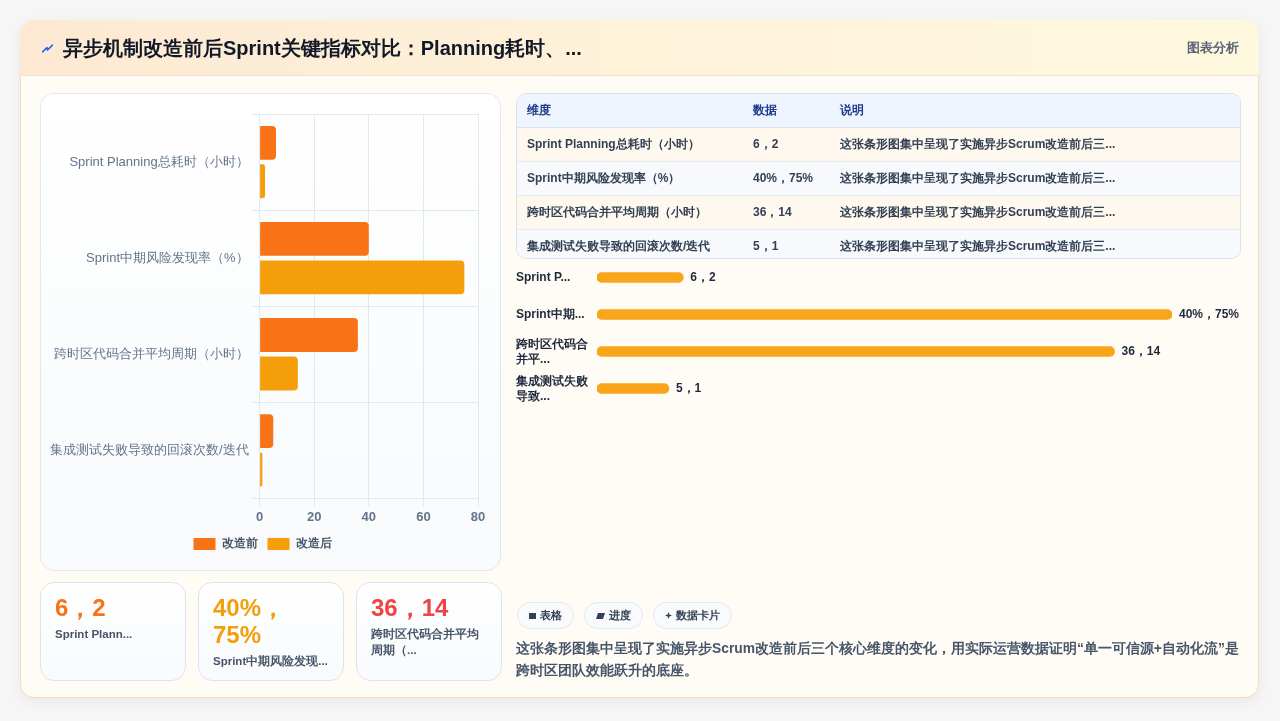  I want to click on legend-label: 改造前, so click(239, 543).